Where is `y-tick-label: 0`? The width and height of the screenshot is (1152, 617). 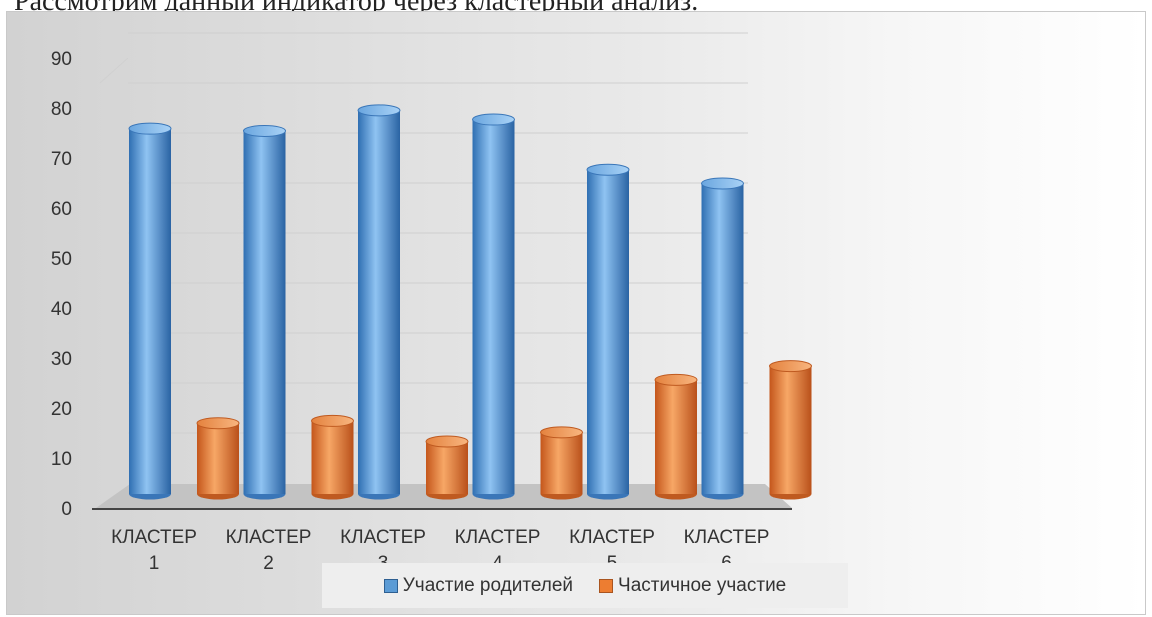
y-tick-label: 0 is located at coordinates (66, 509).